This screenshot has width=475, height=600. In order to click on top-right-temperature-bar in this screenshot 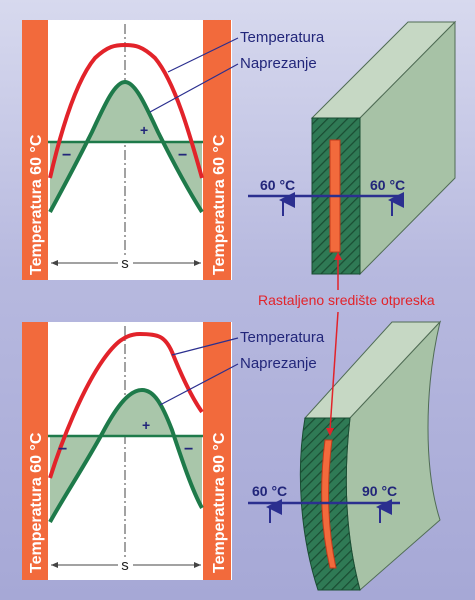, I will do `click(217, 150)`.